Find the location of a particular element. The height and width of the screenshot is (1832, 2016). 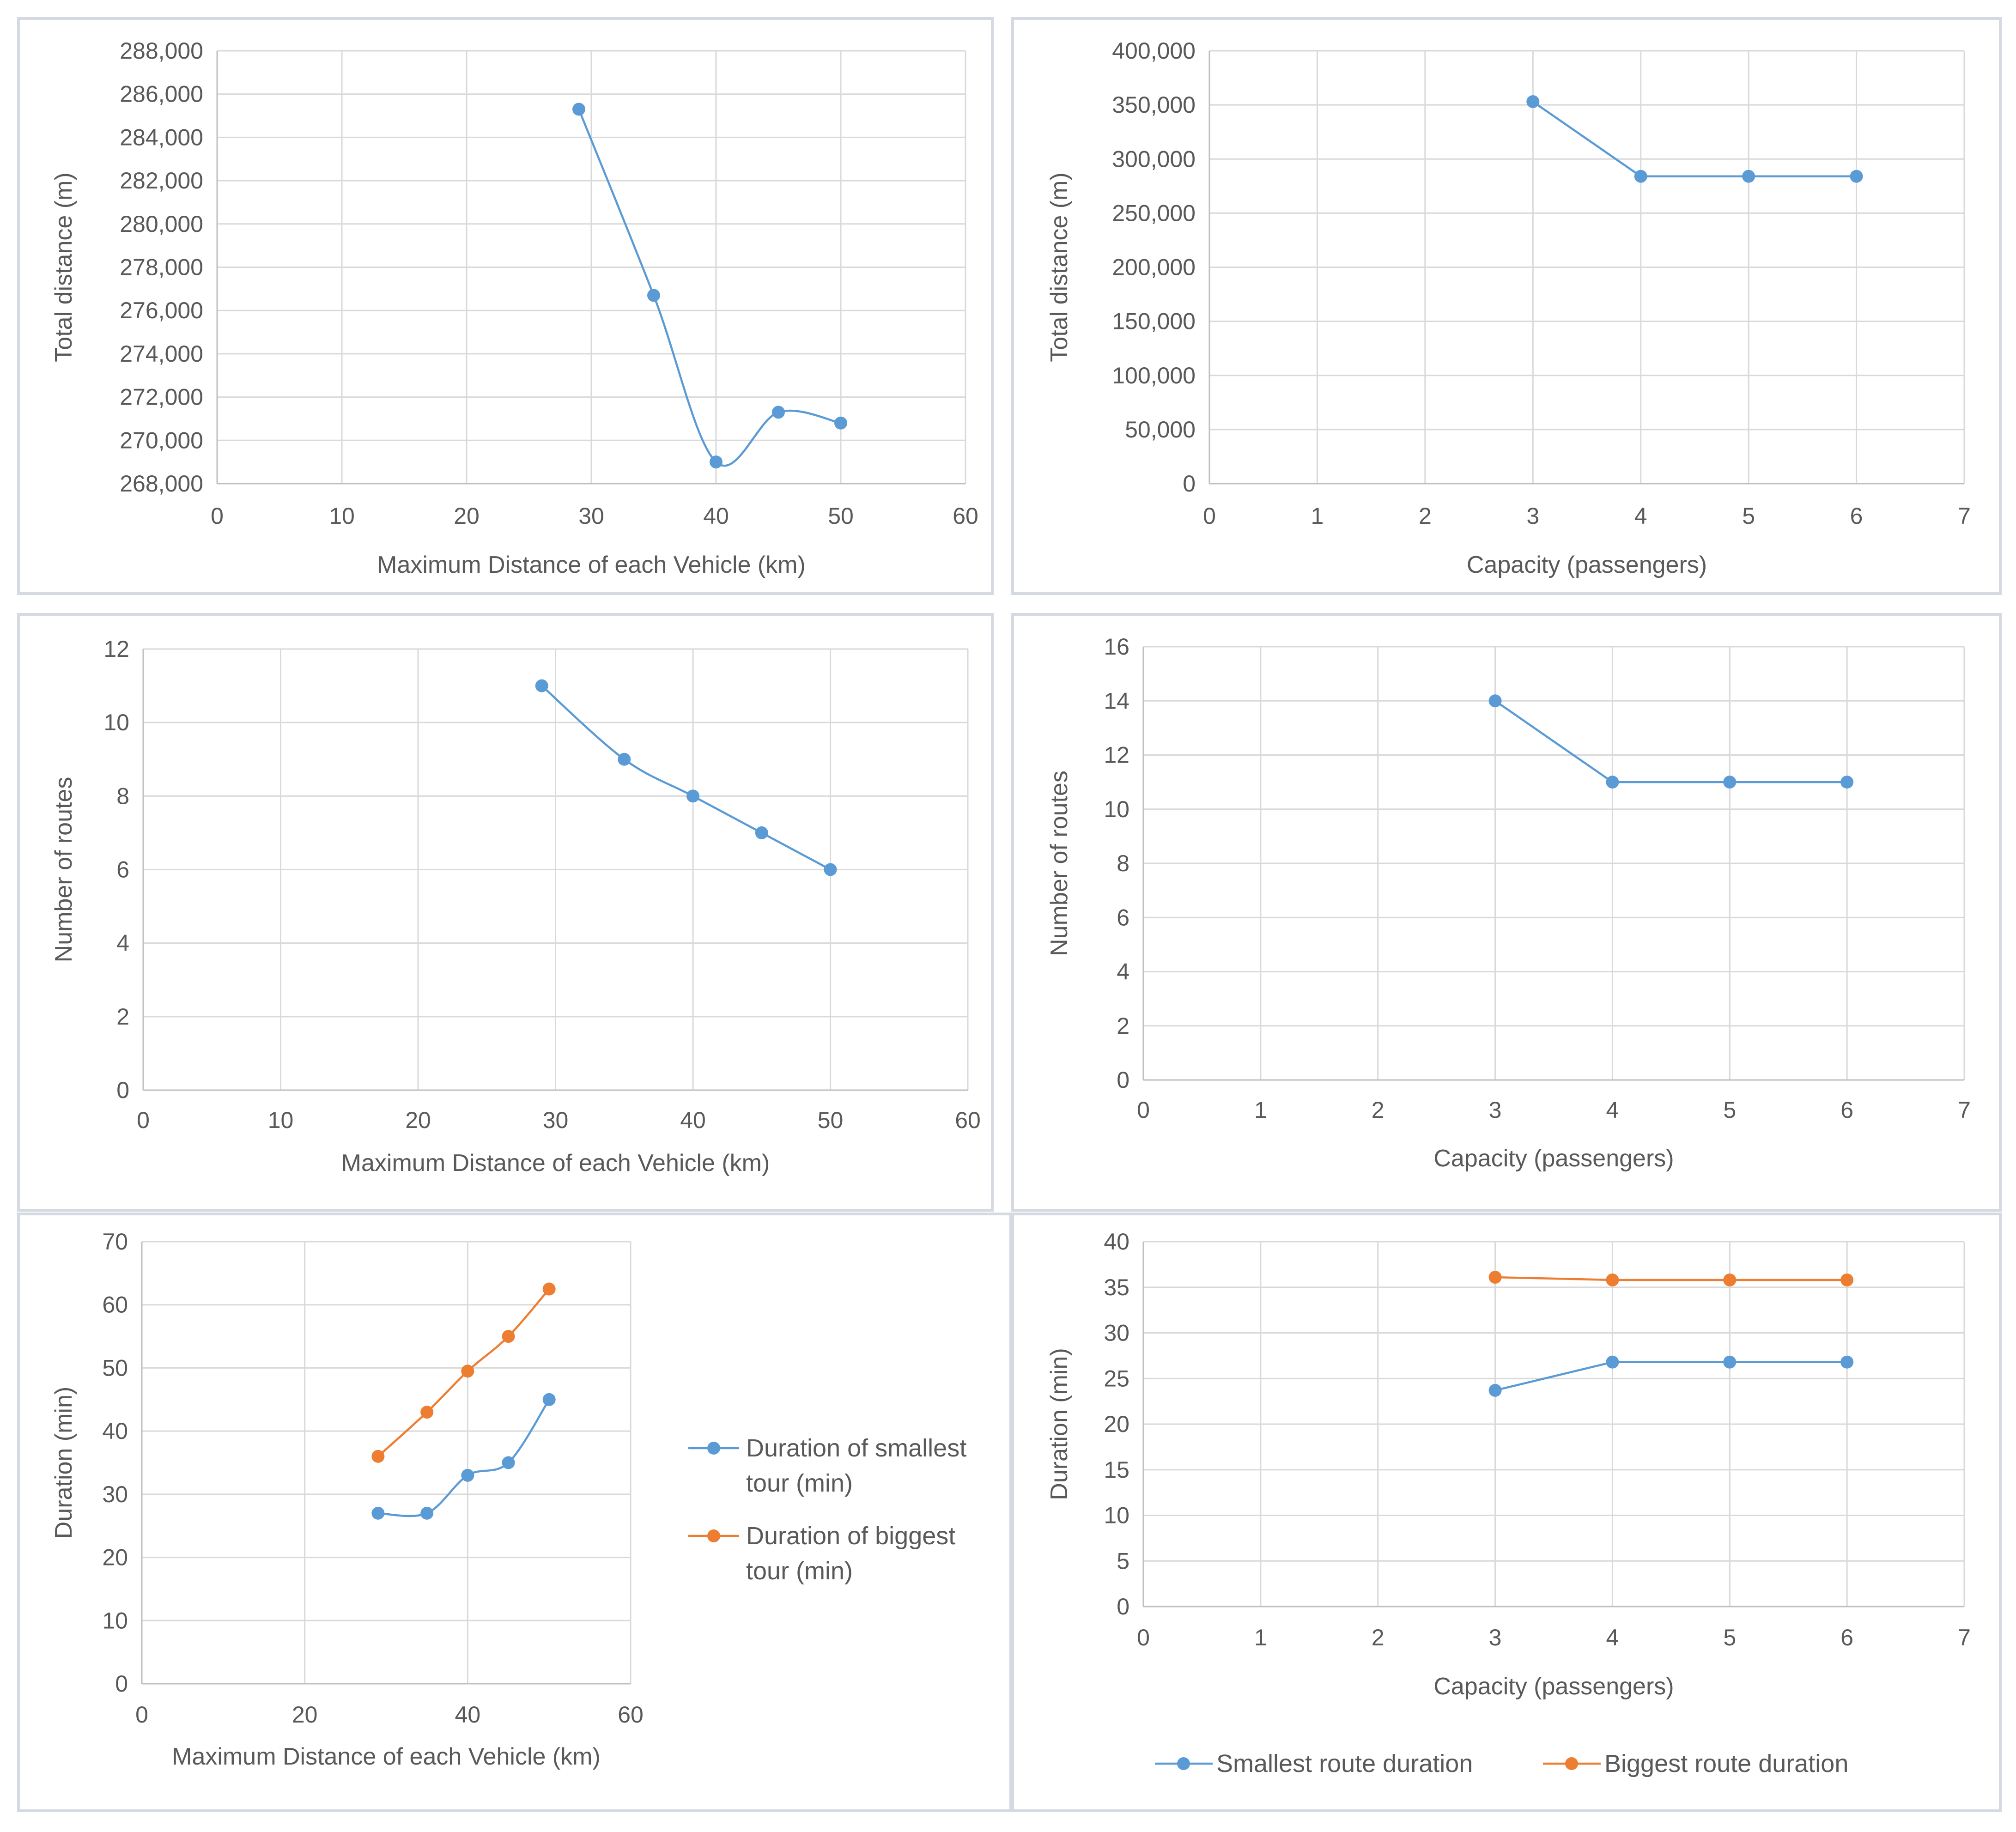

y-tick-label: 272,000 is located at coordinates (161, 397).